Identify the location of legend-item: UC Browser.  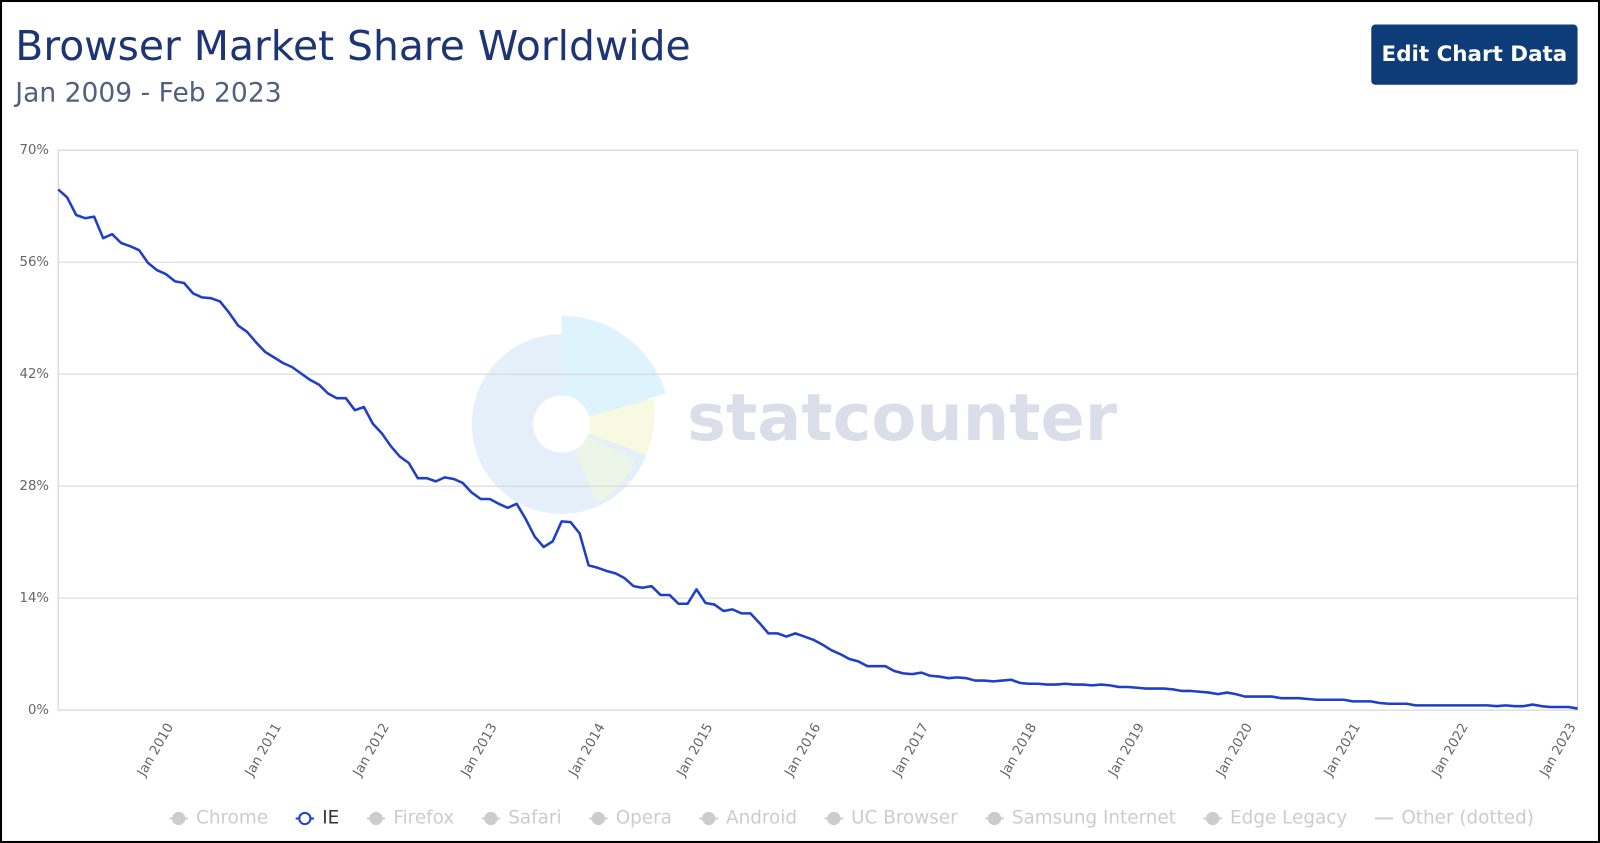
(891, 817).